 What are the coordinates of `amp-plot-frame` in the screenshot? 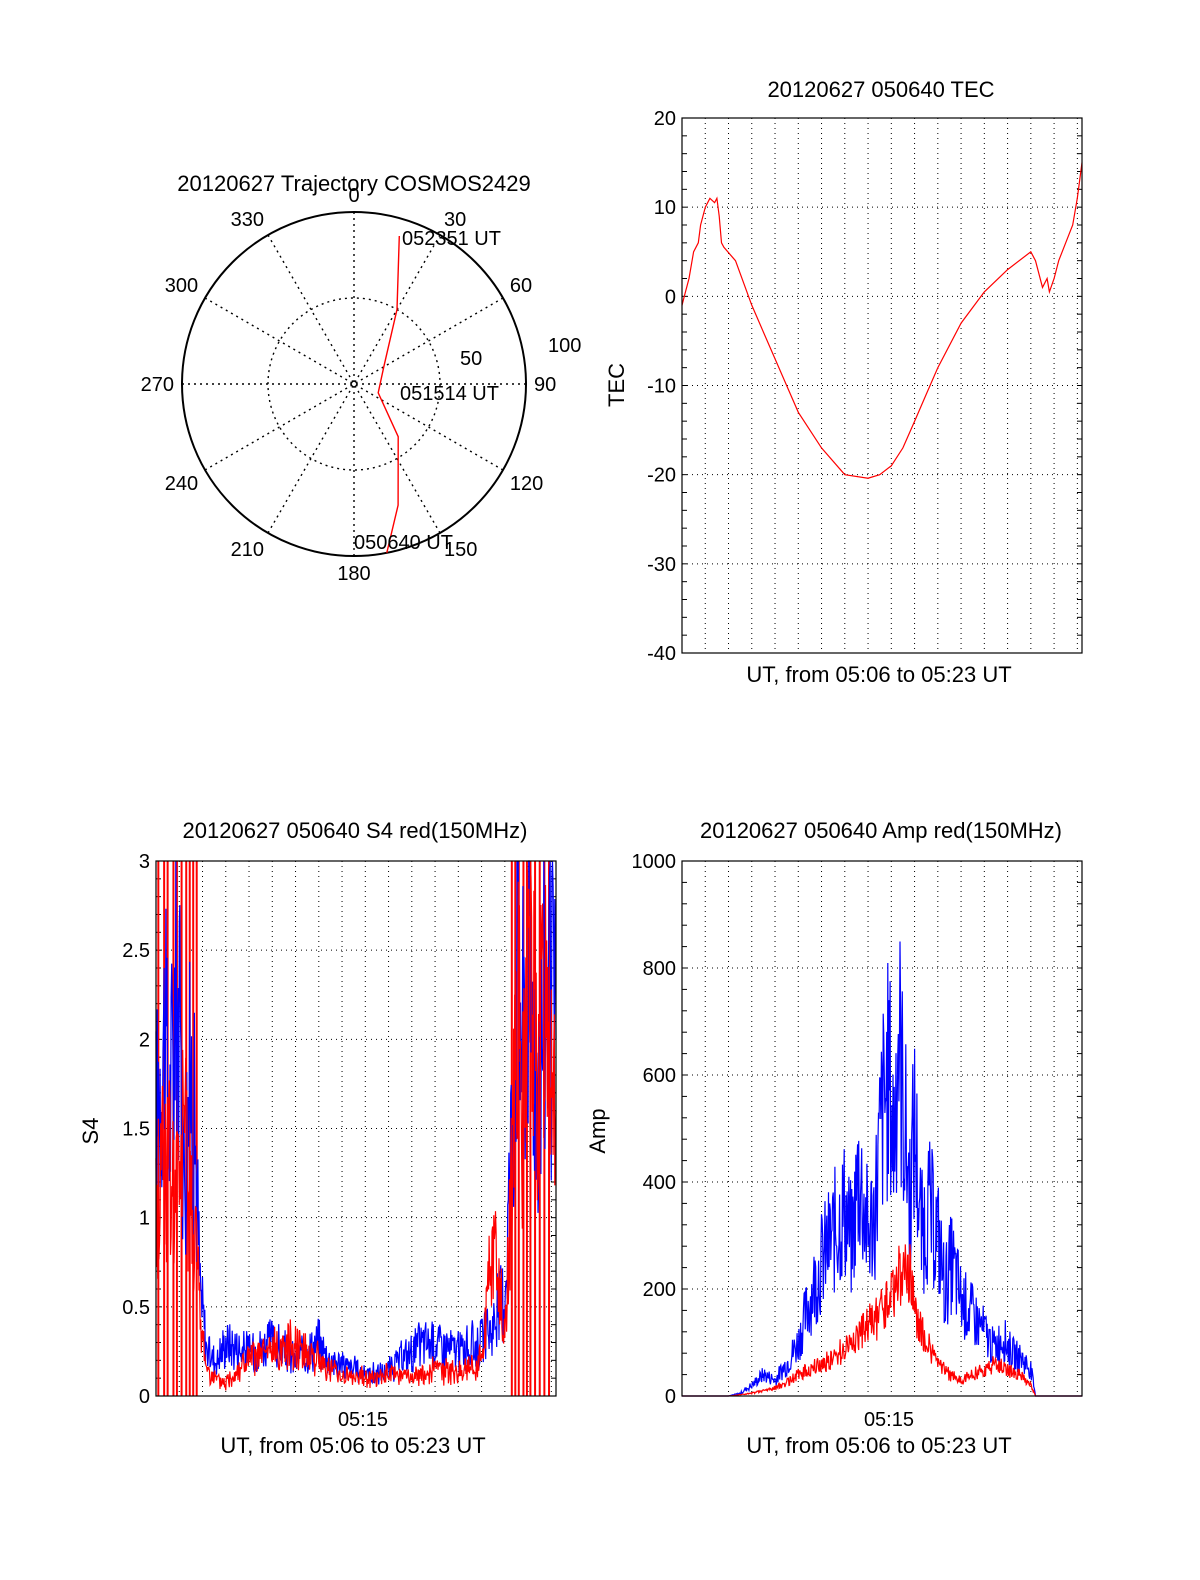 It's located at (882, 1128).